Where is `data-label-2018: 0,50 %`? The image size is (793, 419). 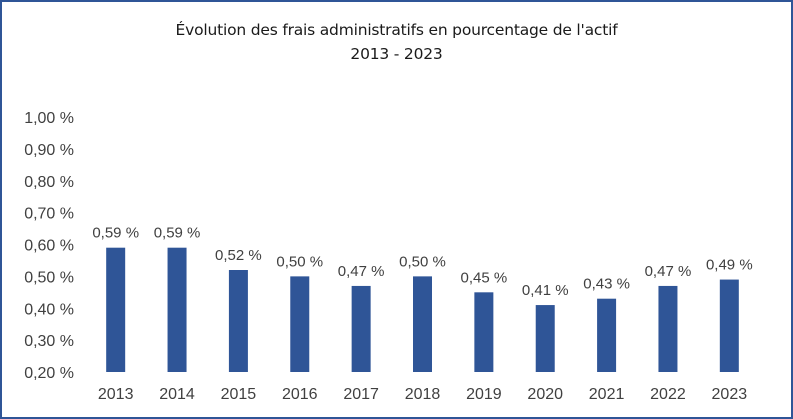 data-label-2018: 0,50 % is located at coordinates (422, 261).